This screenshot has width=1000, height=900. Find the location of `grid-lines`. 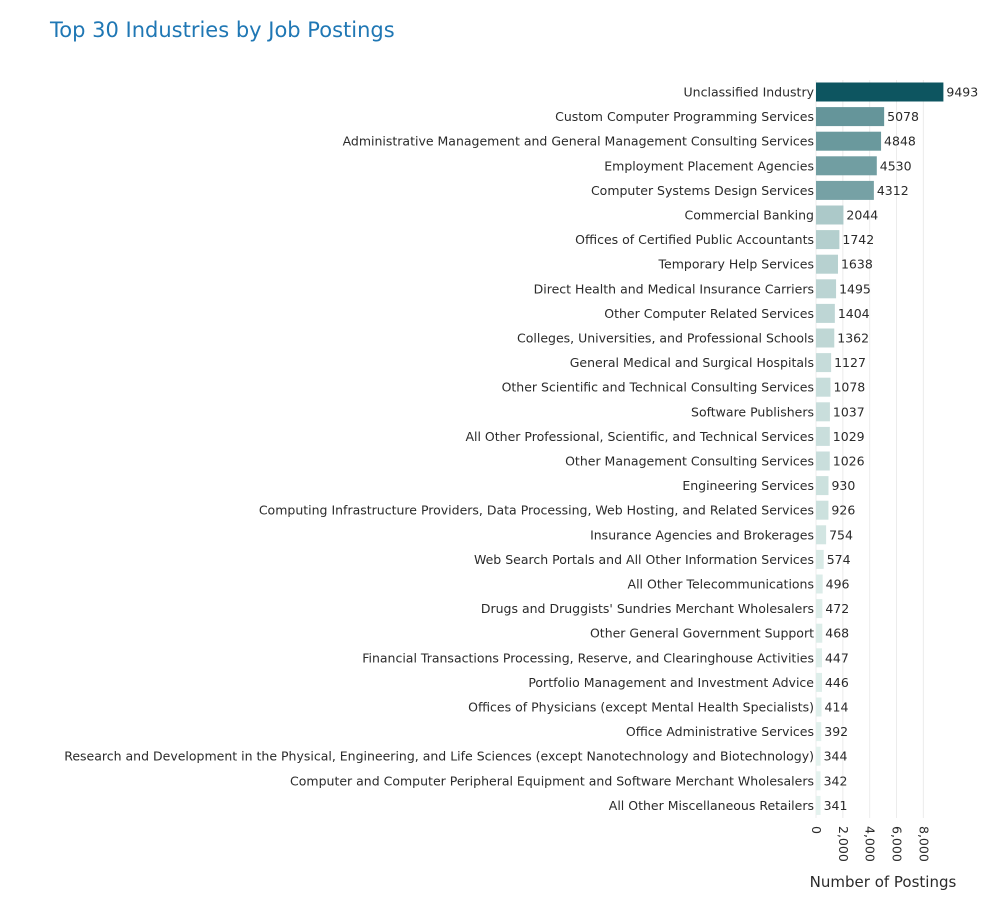

grid-lines is located at coordinates (869, 449).